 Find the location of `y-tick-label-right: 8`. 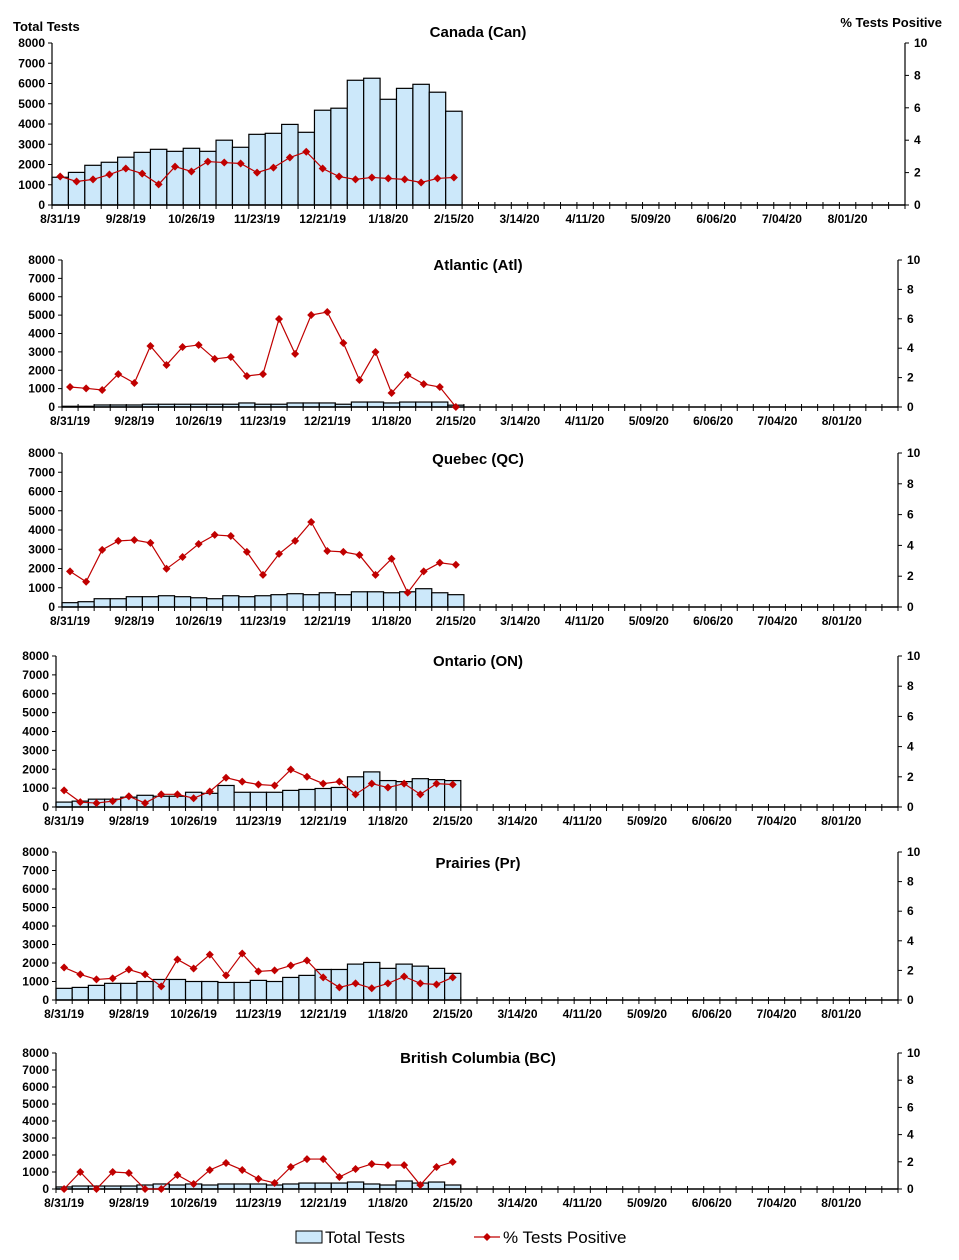

y-tick-label-right: 8 is located at coordinates (910, 686).